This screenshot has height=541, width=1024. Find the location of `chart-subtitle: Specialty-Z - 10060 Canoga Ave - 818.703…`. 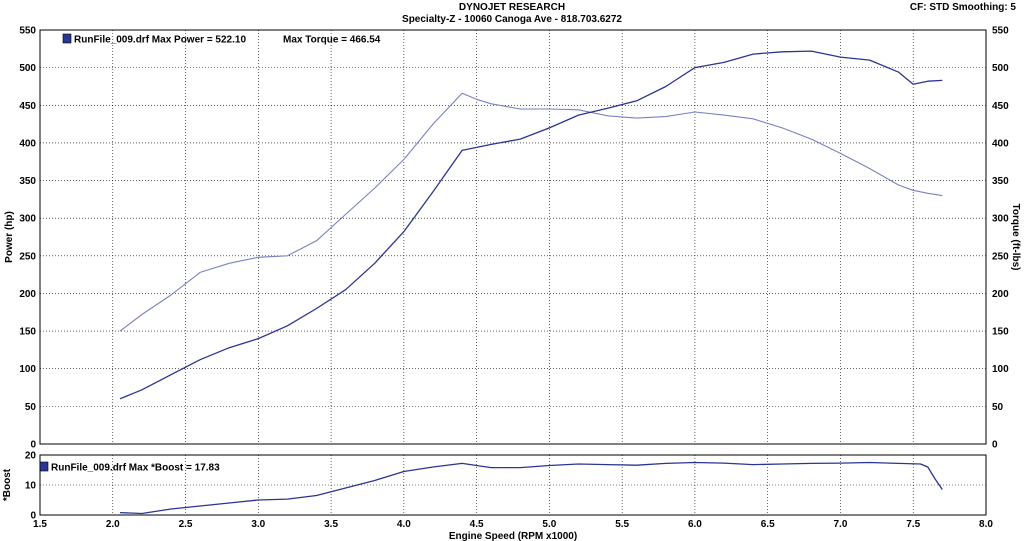

chart-subtitle: Specialty-Z - 10060 Canoga Ave - 818.703… is located at coordinates (512, 19).